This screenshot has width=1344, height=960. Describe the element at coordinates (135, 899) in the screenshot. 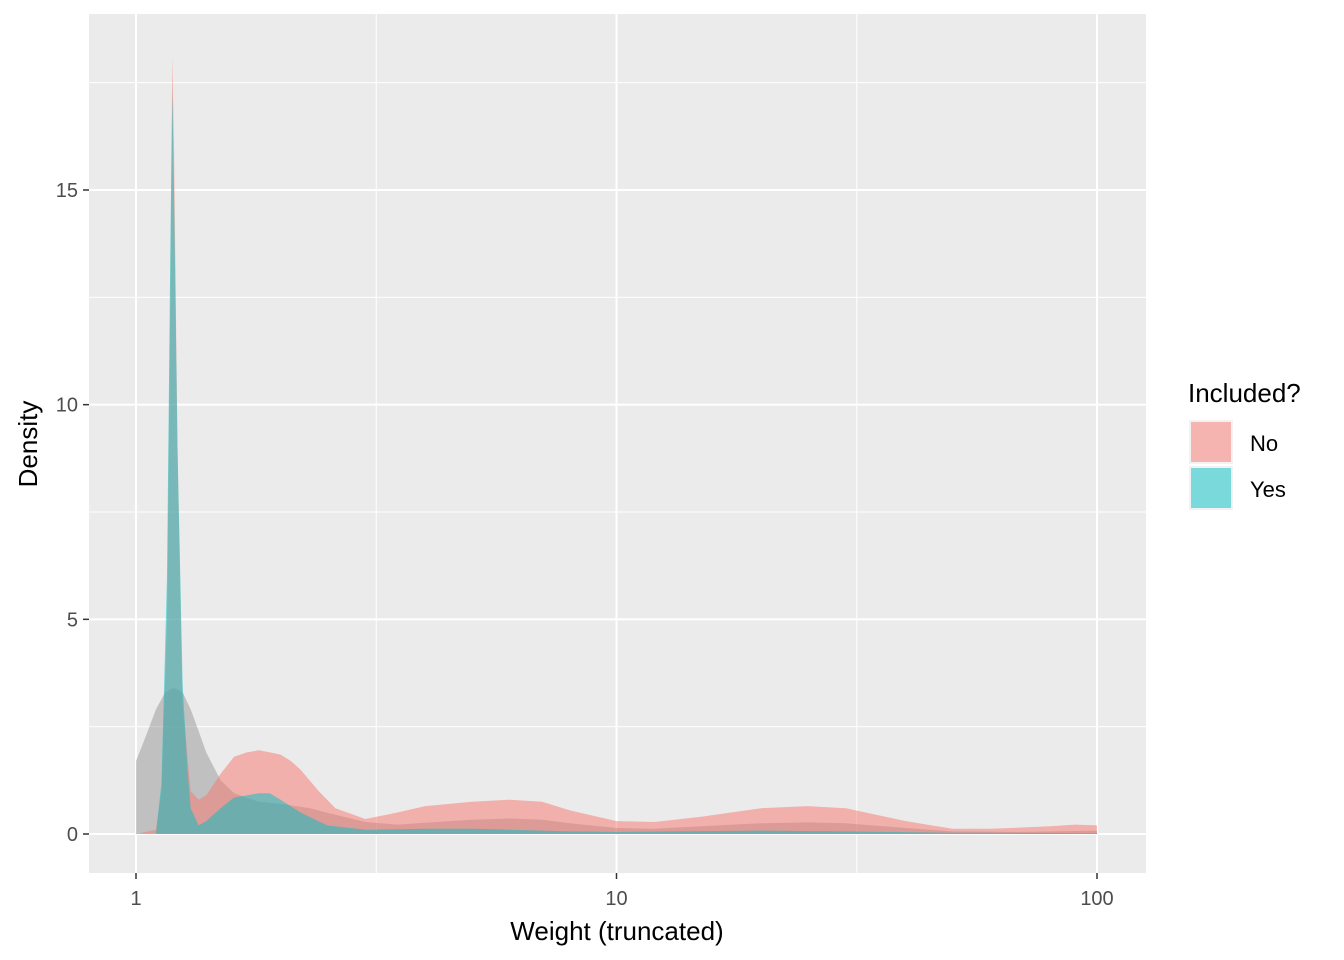

I see `x-tick-label: 1` at that location.